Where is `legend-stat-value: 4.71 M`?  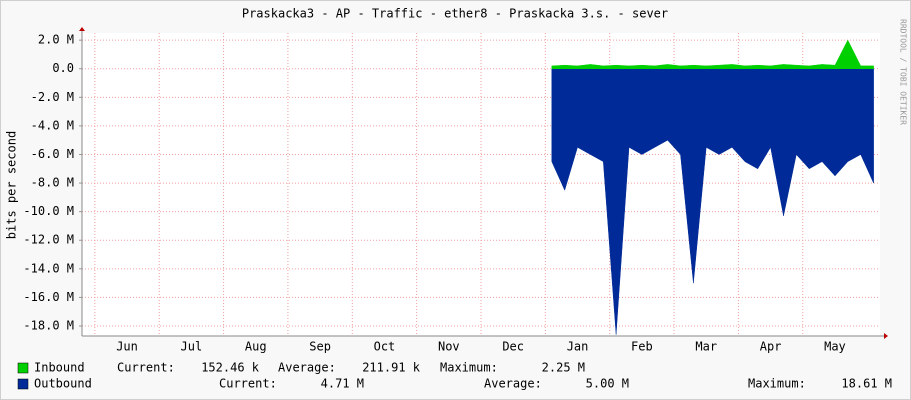 legend-stat-value: 4.71 M is located at coordinates (342, 384).